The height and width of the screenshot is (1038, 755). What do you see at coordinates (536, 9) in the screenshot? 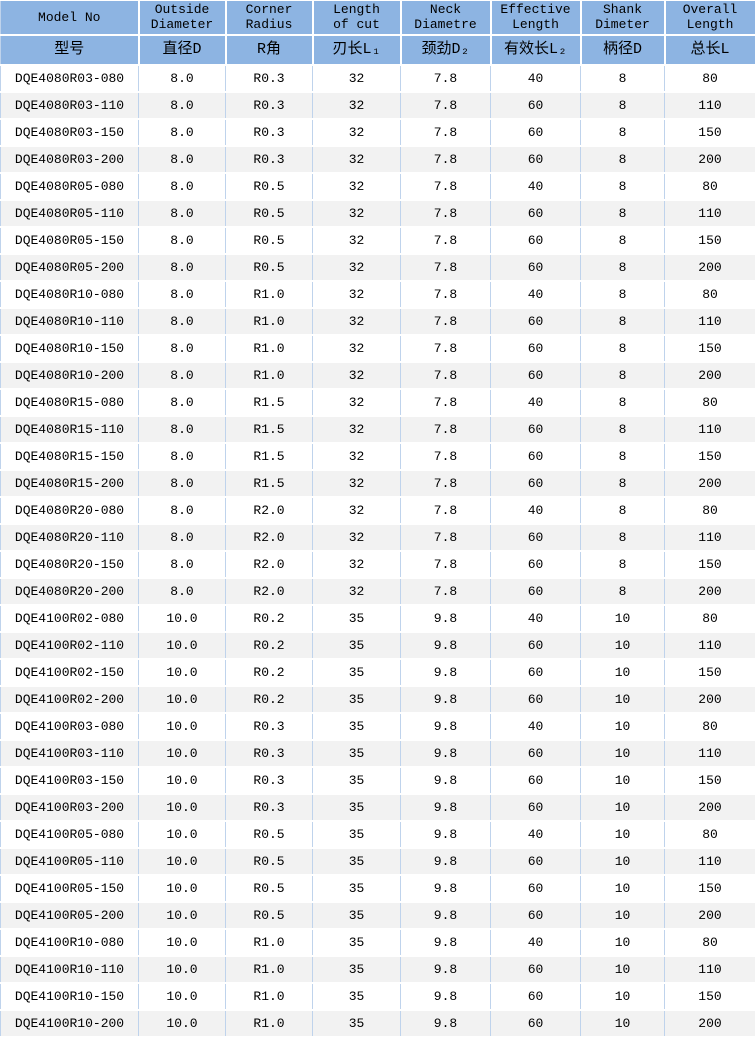
I see `header-label: Effective` at bounding box center [536, 9].